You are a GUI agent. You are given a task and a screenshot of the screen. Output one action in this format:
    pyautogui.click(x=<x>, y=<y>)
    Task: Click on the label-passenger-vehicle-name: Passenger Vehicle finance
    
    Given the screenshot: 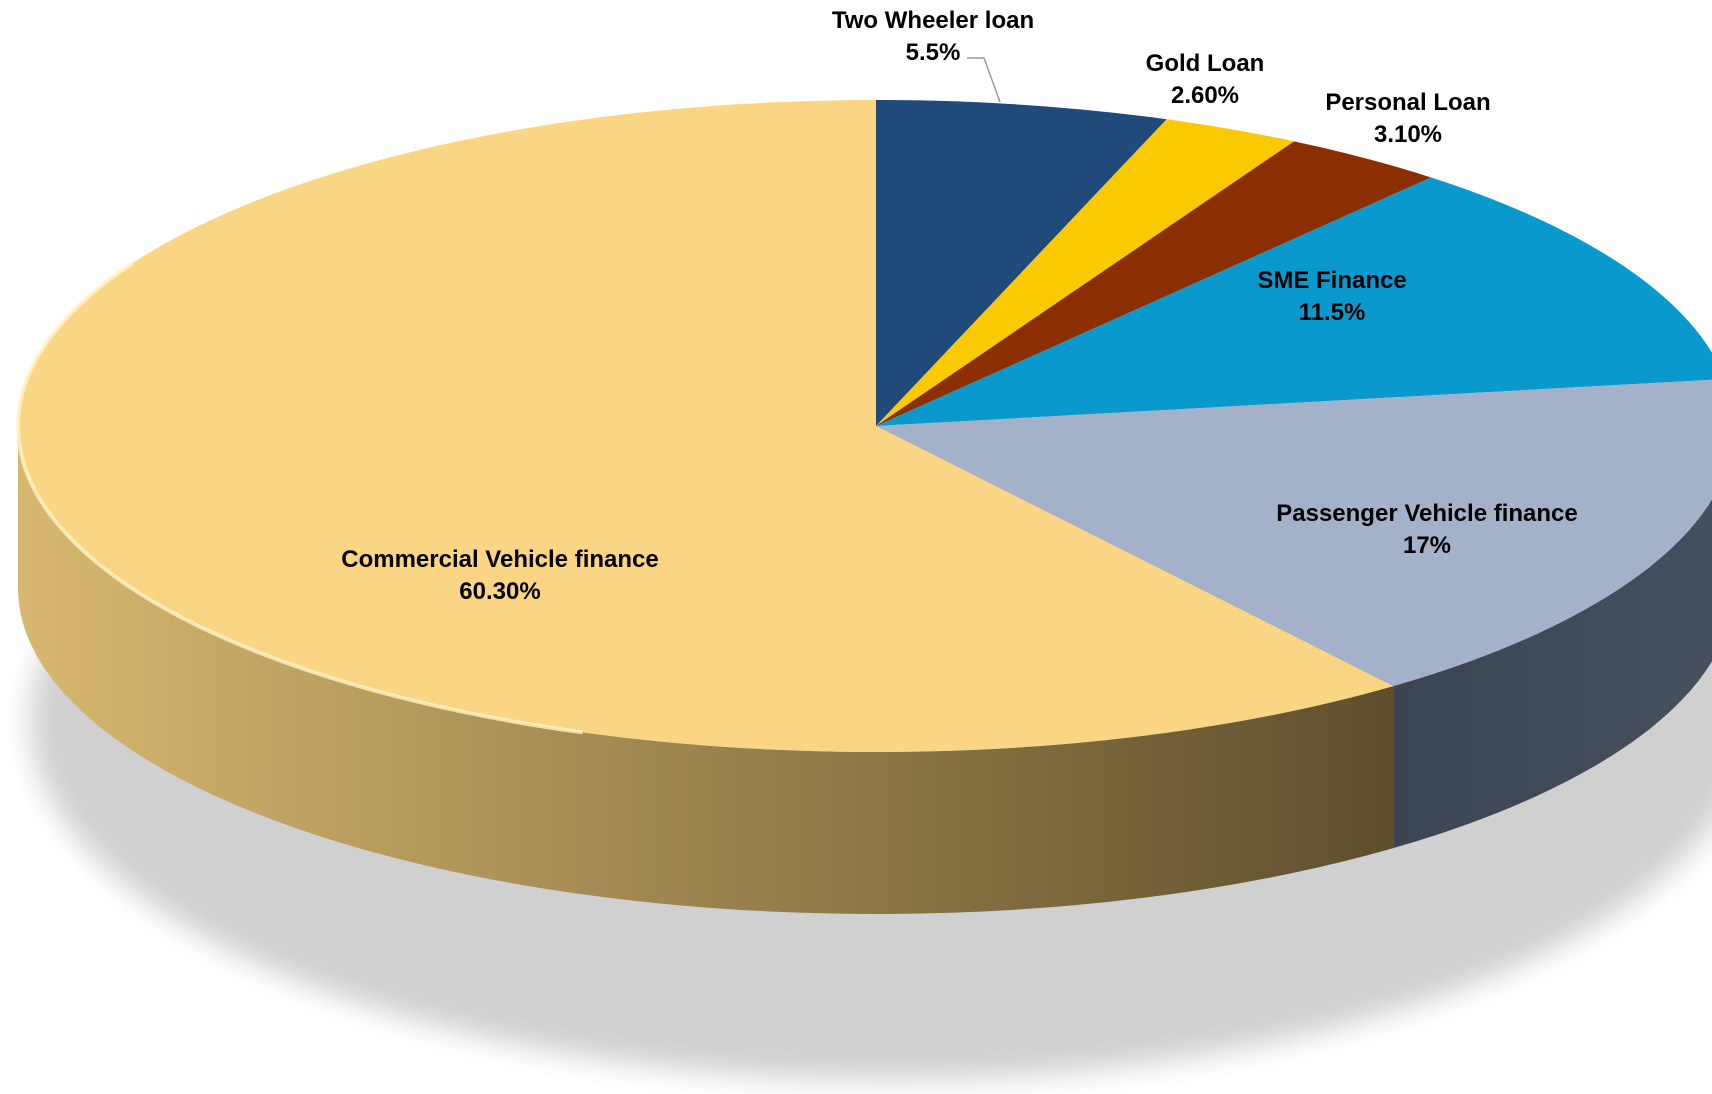 What is the action you would take?
    pyautogui.click(x=1427, y=513)
    